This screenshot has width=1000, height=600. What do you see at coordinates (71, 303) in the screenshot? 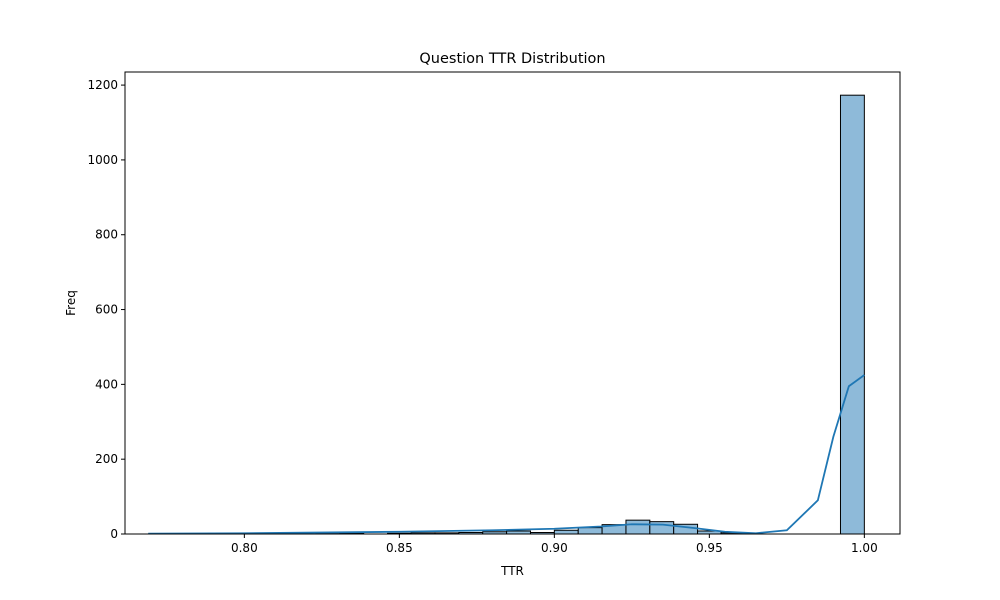
I see `y-axis-label: Freq` at bounding box center [71, 303].